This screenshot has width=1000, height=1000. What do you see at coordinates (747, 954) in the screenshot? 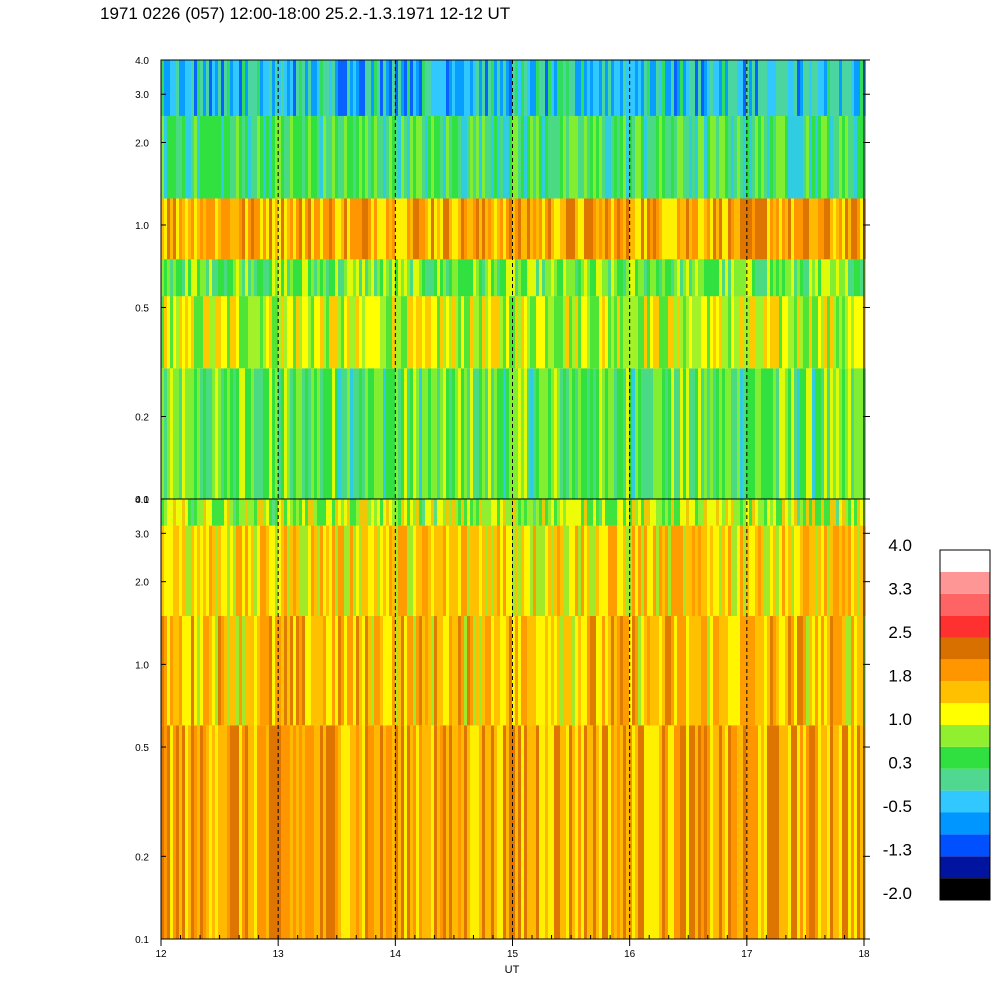
I see `x-tick-label: 17` at bounding box center [747, 954].